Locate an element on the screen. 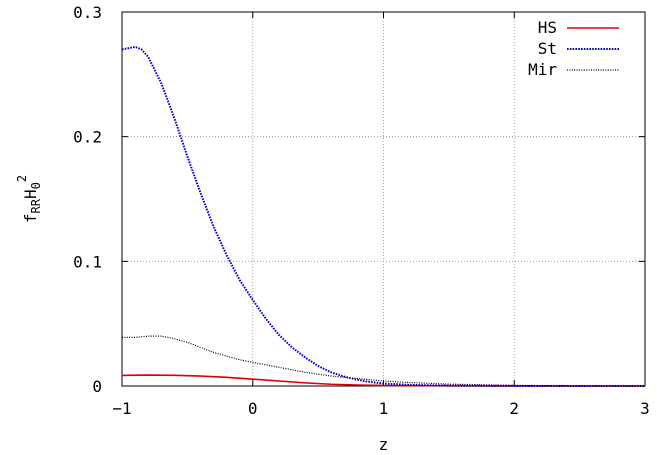 The height and width of the screenshot is (455, 657). y-tick-label: 0.2 is located at coordinates (87, 137).